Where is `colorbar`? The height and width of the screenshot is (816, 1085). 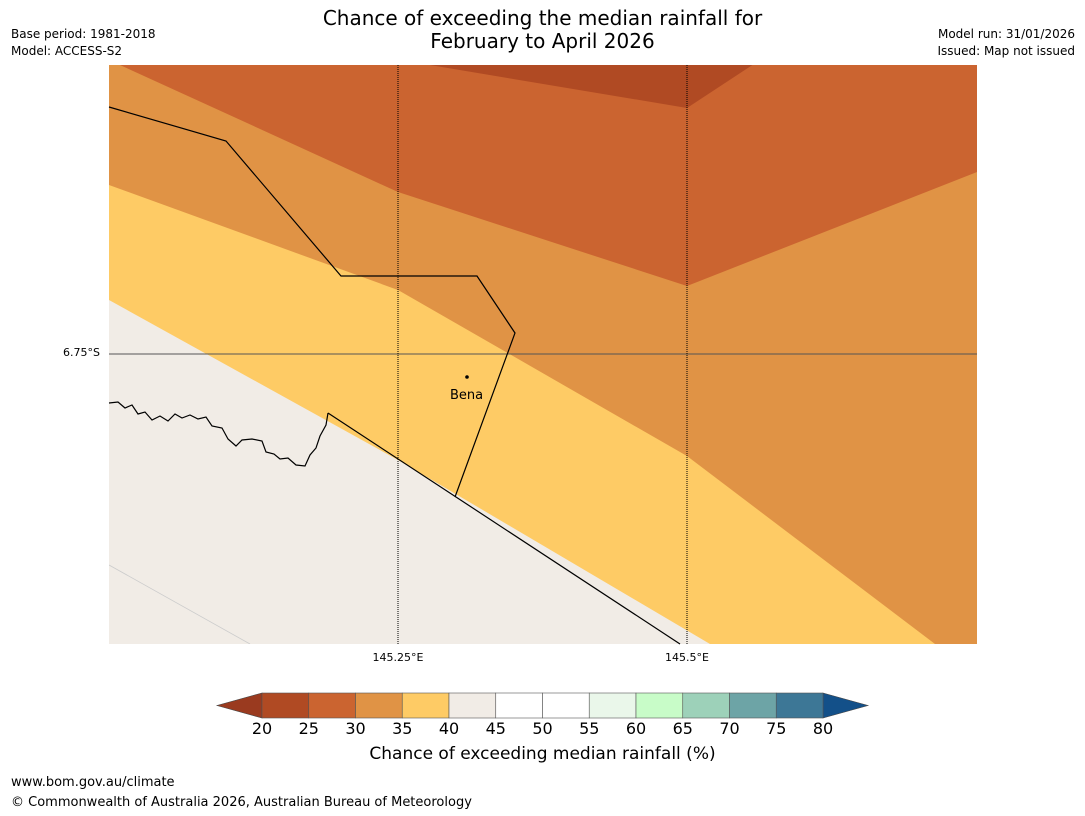
colorbar is located at coordinates (542, 705).